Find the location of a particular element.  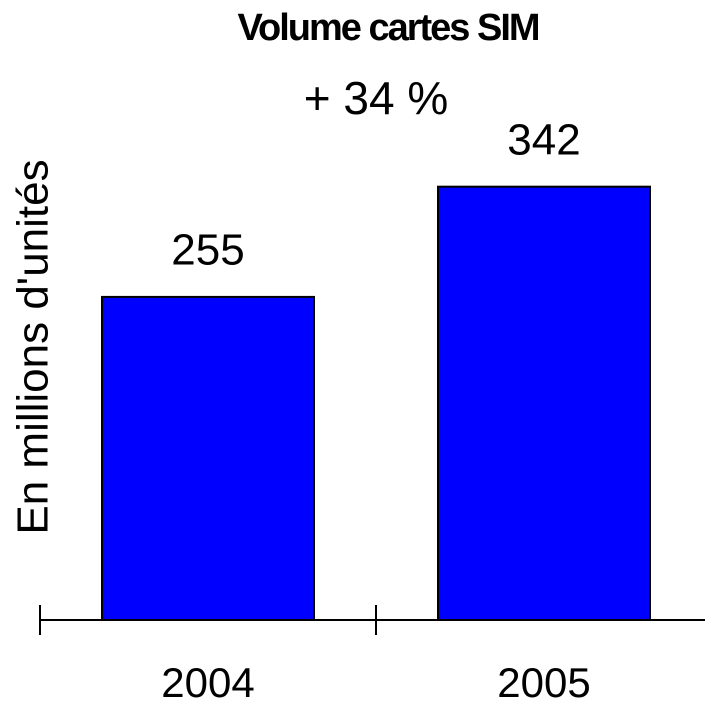

data-label: 255 is located at coordinates (207, 250).